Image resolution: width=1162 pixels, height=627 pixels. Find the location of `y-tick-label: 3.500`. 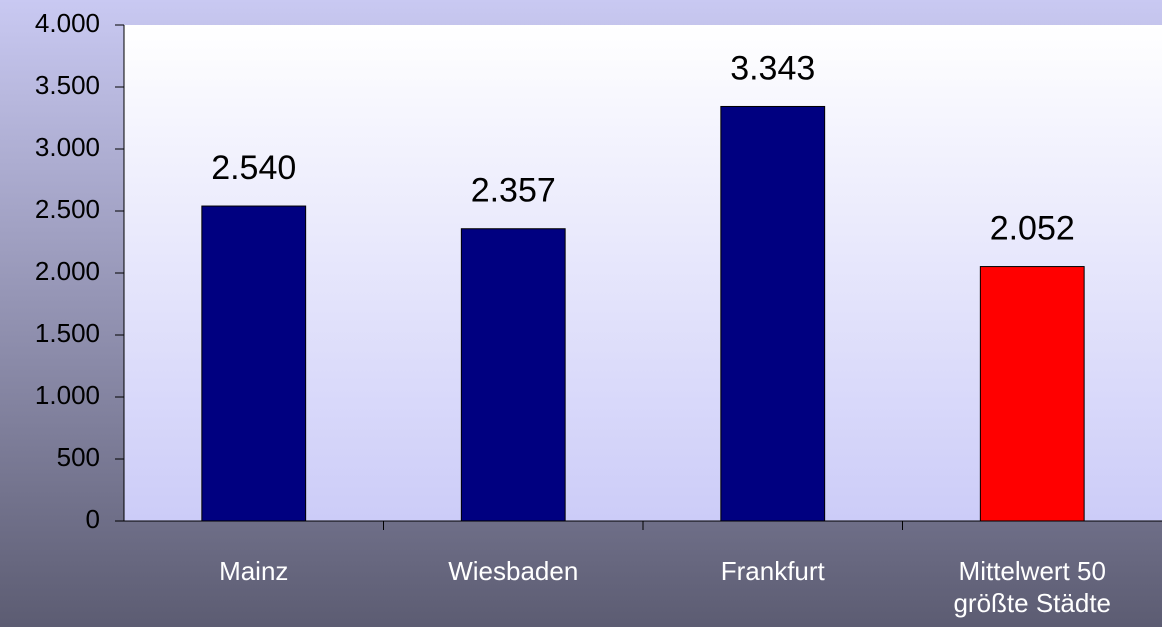

y-tick-label: 3.500 is located at coordinates (67, 85).